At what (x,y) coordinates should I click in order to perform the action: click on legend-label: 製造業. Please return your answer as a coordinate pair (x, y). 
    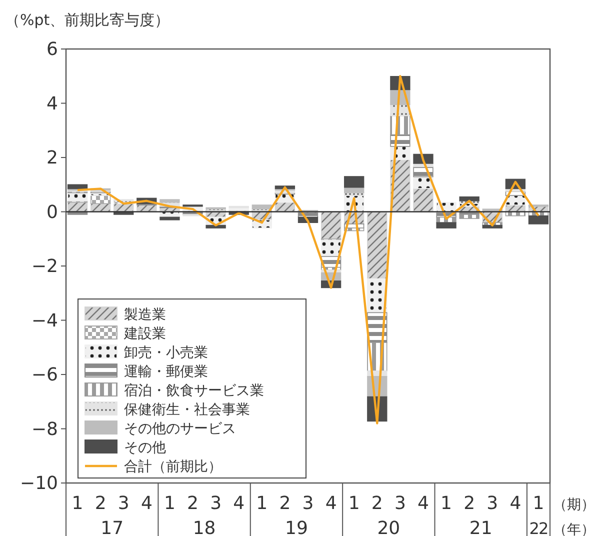
    Looking at the image, I should click on (145, 315).